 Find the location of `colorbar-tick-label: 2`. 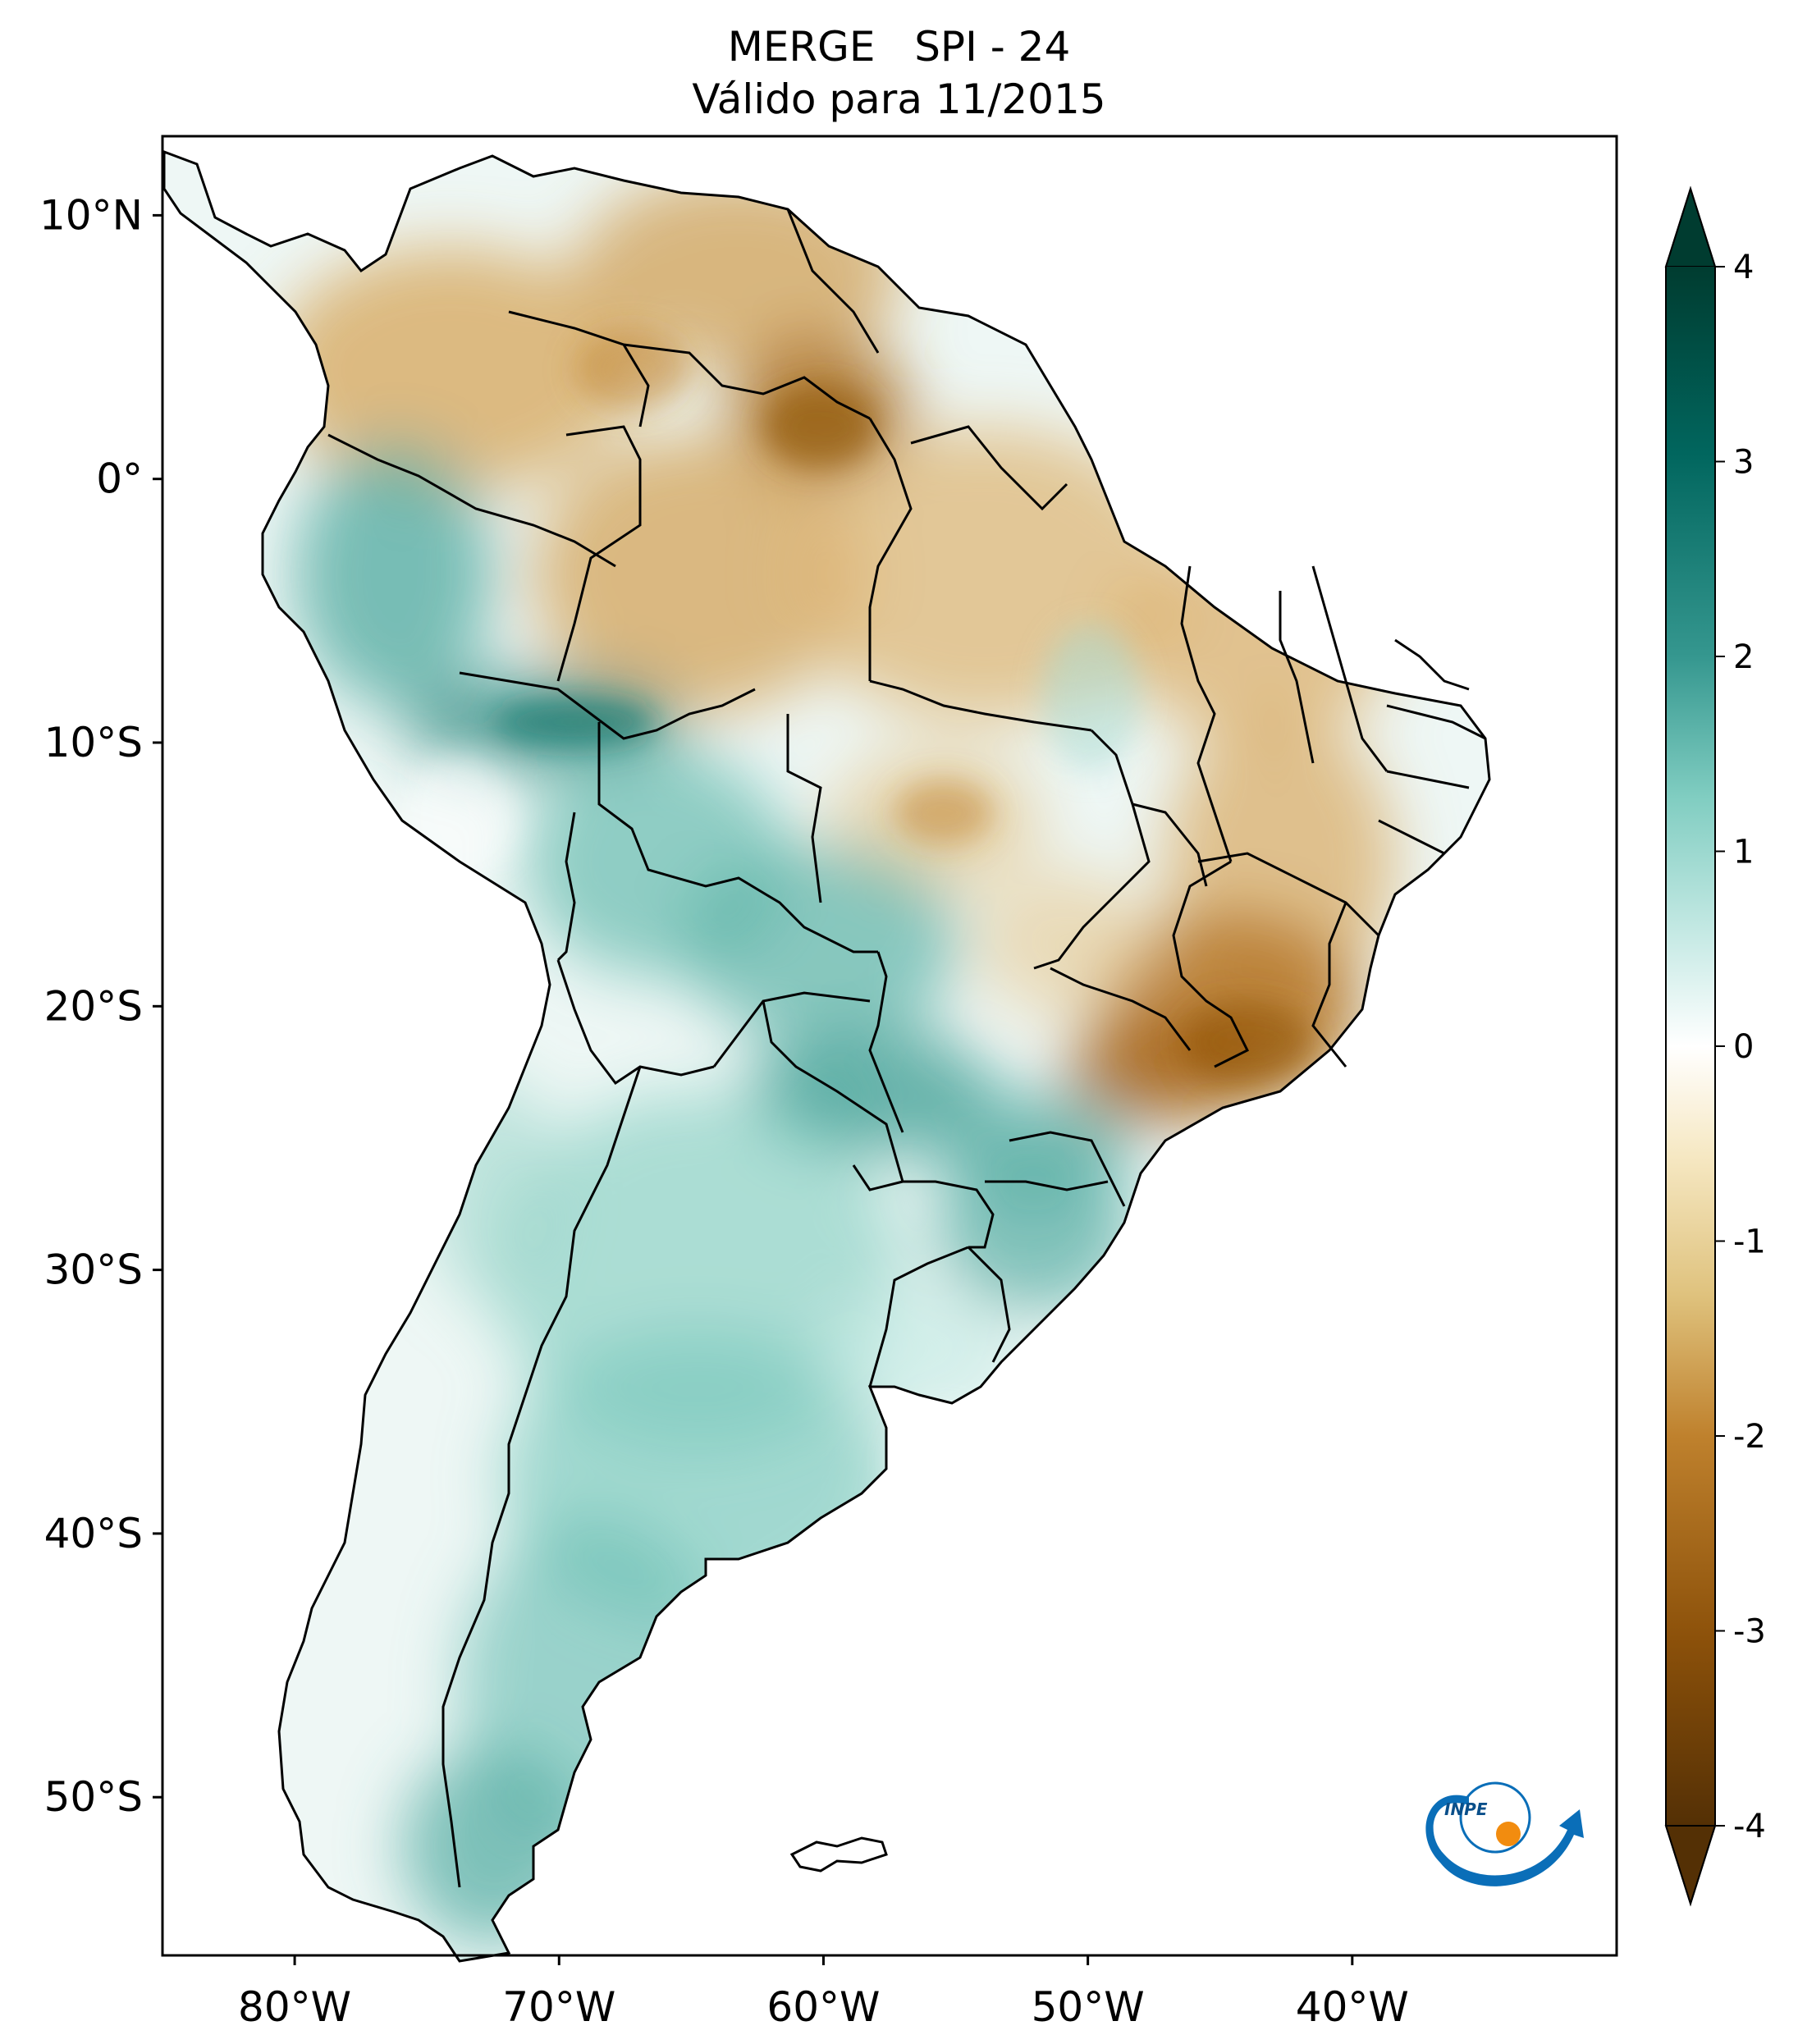

colorbar-tick-label: 2 is located at coordinates (1743, 657).